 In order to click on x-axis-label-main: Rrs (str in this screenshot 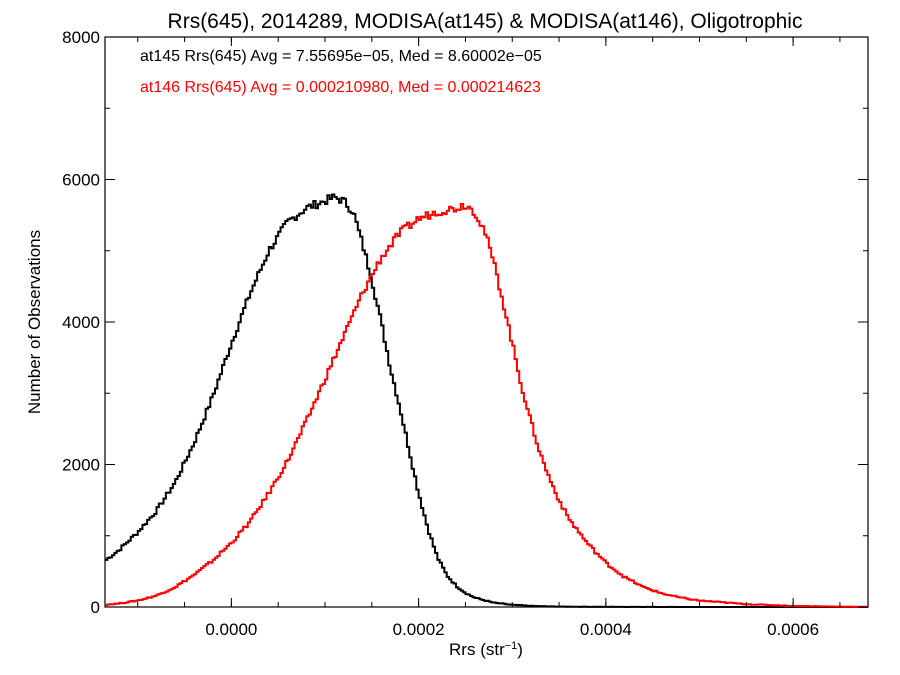, I will do `click(477, 649)`.